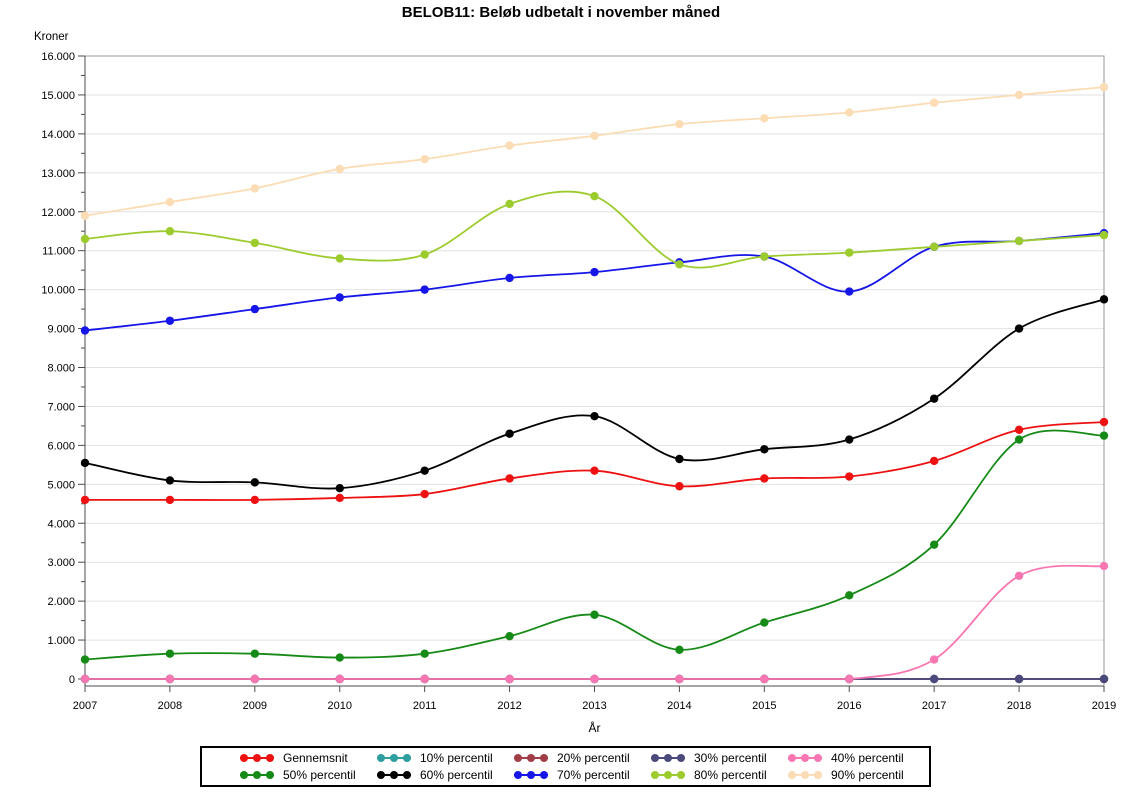 The image size is (1122, 793). I want to click on legend-label: 30% percentil, so click(730, 757).